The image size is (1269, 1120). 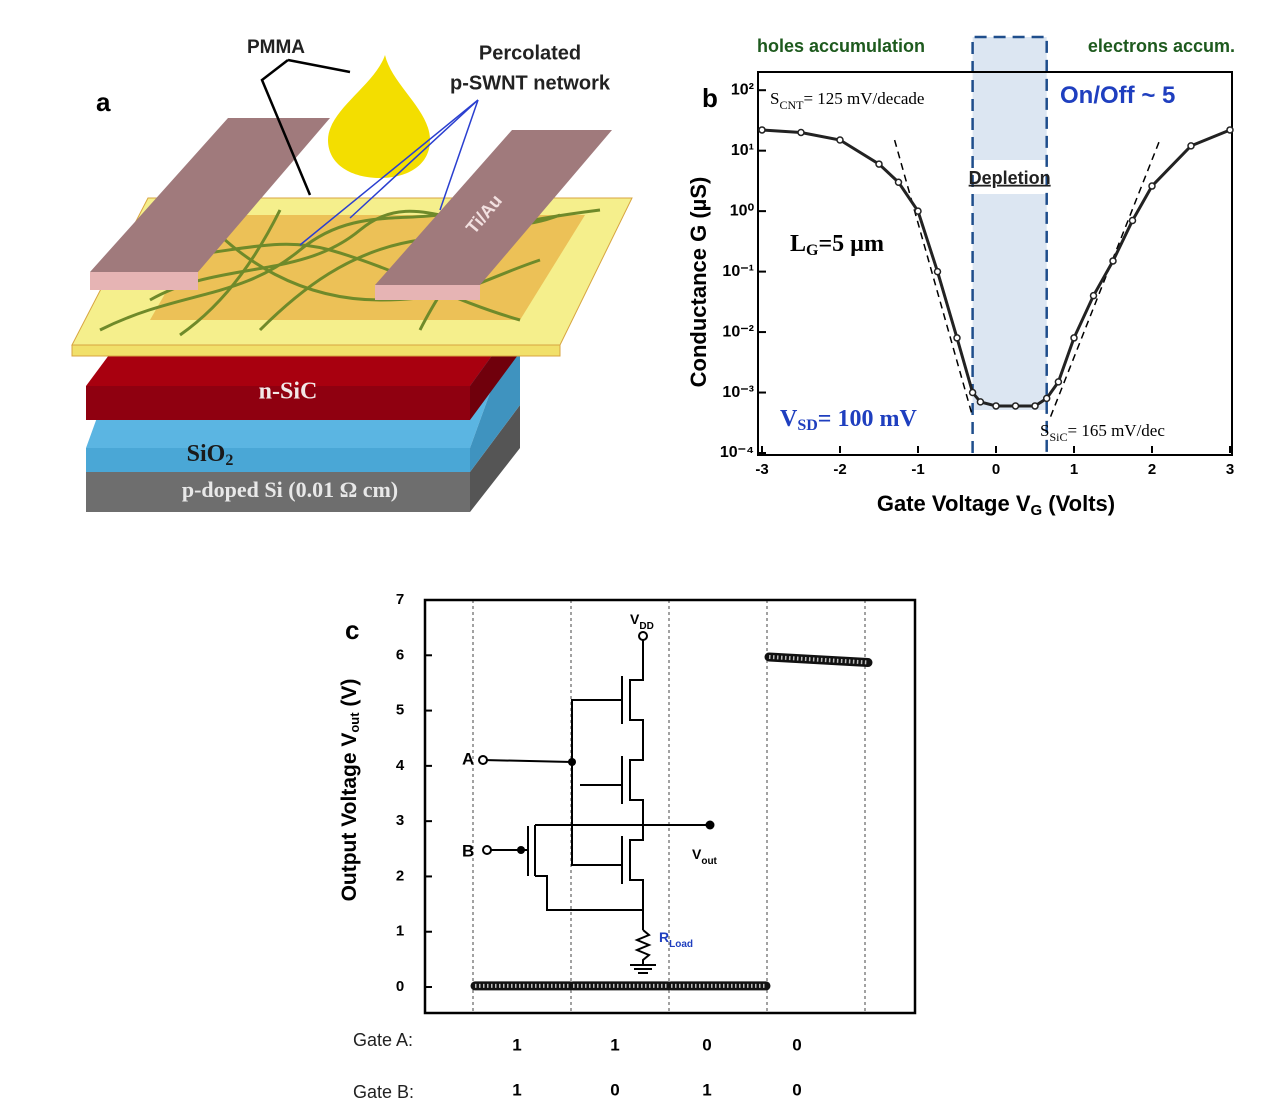 What do you see at coordinates (742, 210) in the screenshot?
I see `y-tick-label: 10⁰` at bounding box center [742, 210].